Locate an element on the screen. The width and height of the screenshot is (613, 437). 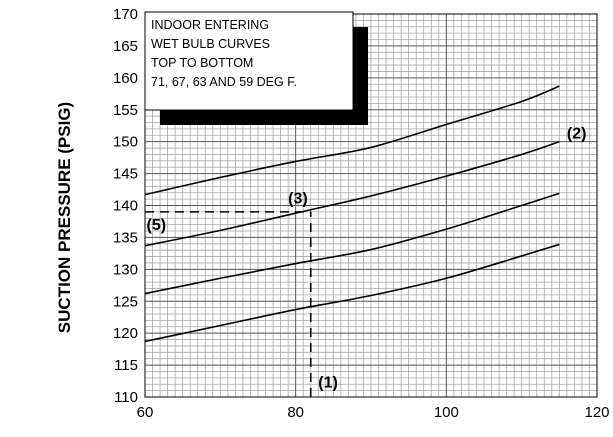
y-tick-label: 110 is located at coordinates (126, 397).